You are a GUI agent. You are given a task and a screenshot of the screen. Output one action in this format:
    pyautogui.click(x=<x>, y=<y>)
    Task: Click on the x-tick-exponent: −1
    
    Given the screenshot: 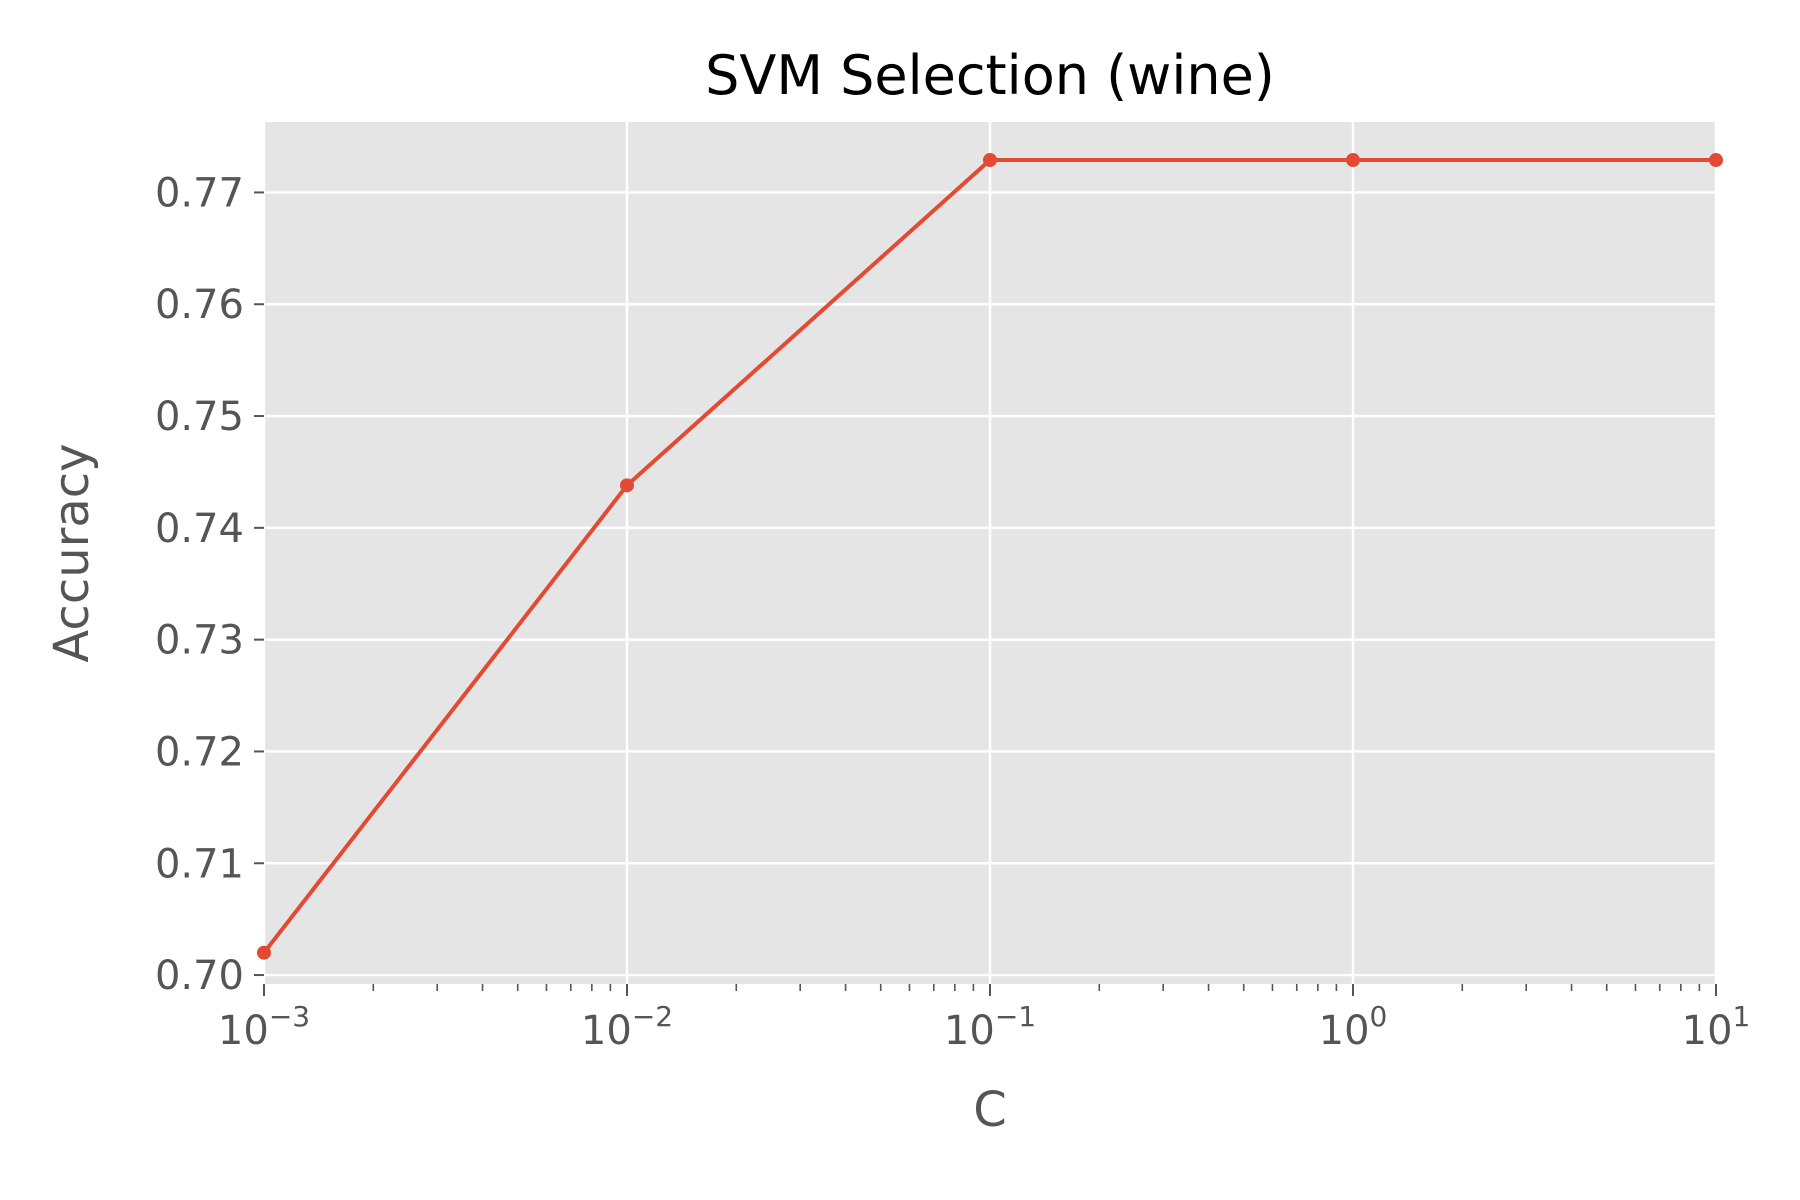 What is the action you would take?
    pyautogui.click(x=1015, y=1016)
    